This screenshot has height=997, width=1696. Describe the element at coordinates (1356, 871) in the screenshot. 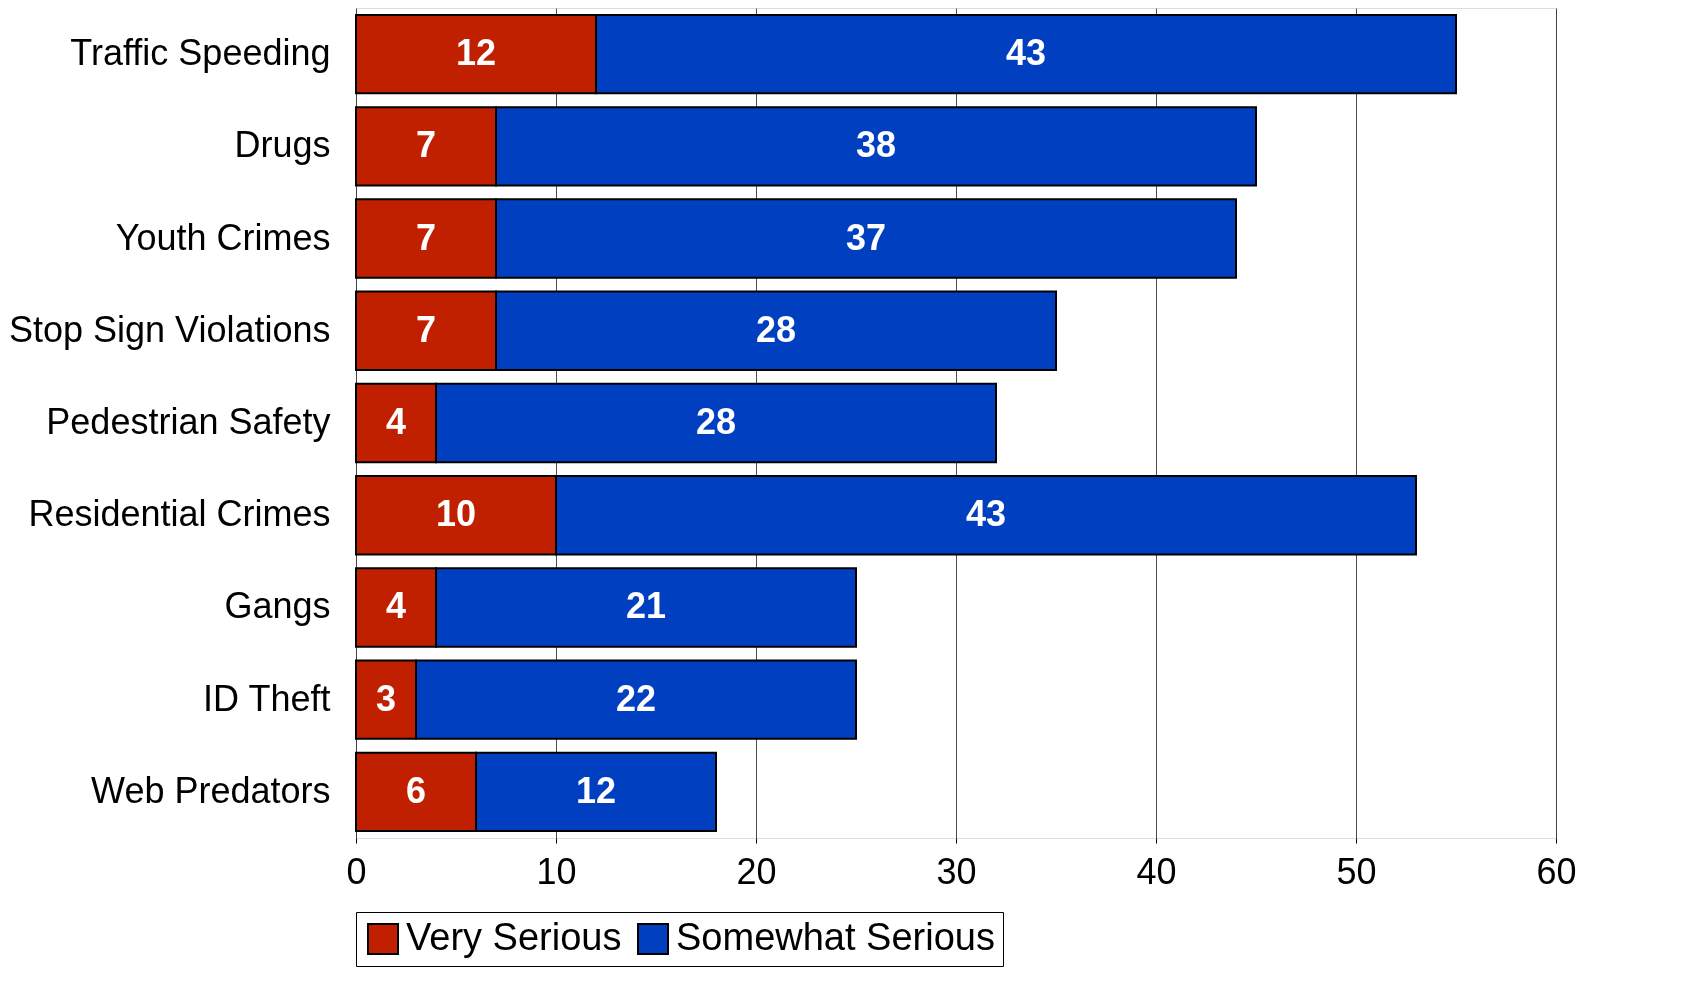

I see `x-tick-label: 50` at that location.